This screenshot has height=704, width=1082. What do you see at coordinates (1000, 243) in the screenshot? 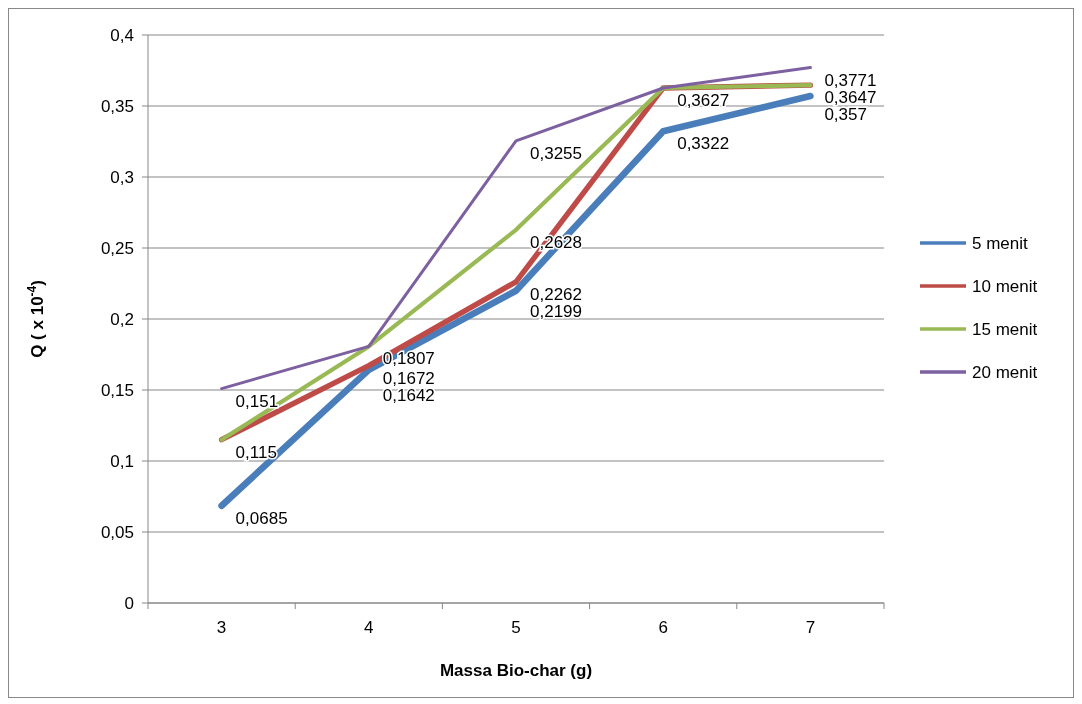
I see `legend-label: 5 menit` at bounding box center [1000, 243].